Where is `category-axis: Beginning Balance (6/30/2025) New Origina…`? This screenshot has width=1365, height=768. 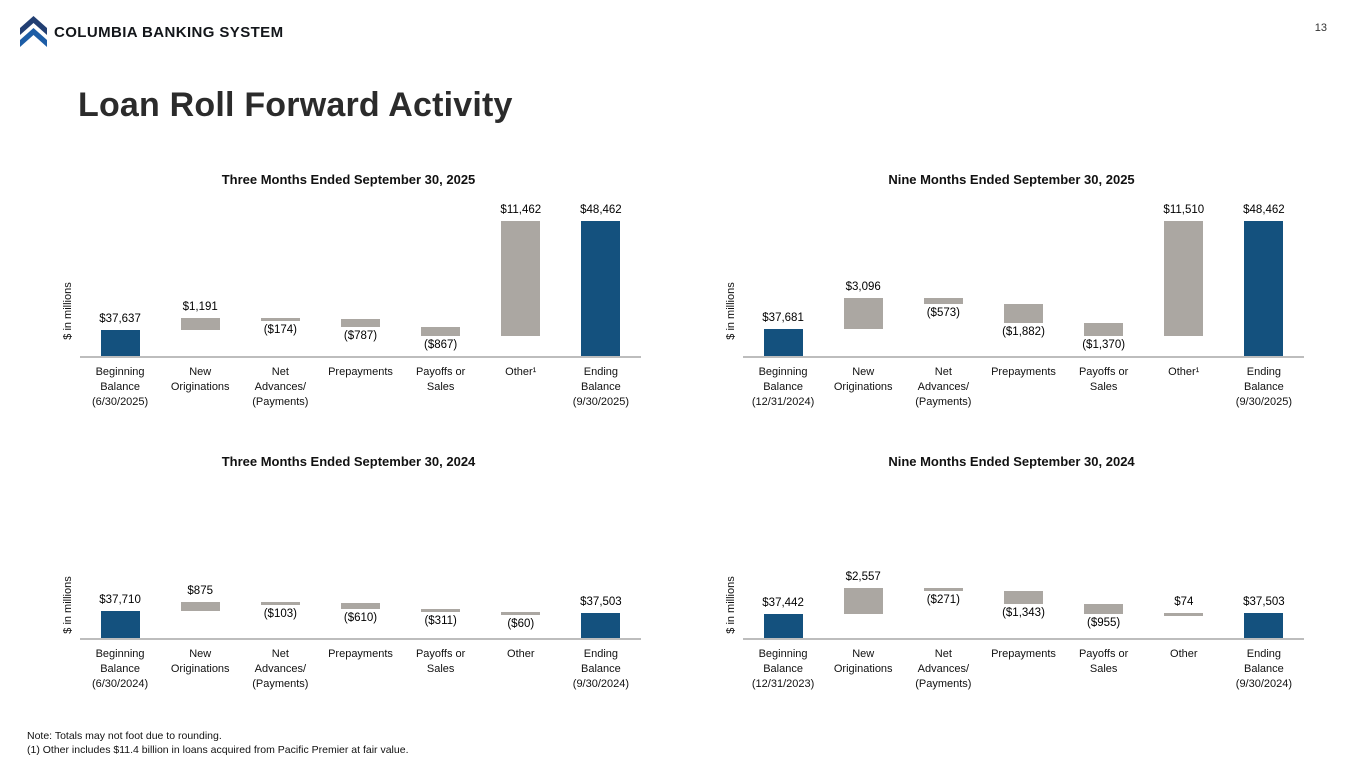
category-axis: Beginning Balance (6/30/2025) New Origina… is located at coordinates (360, 383).